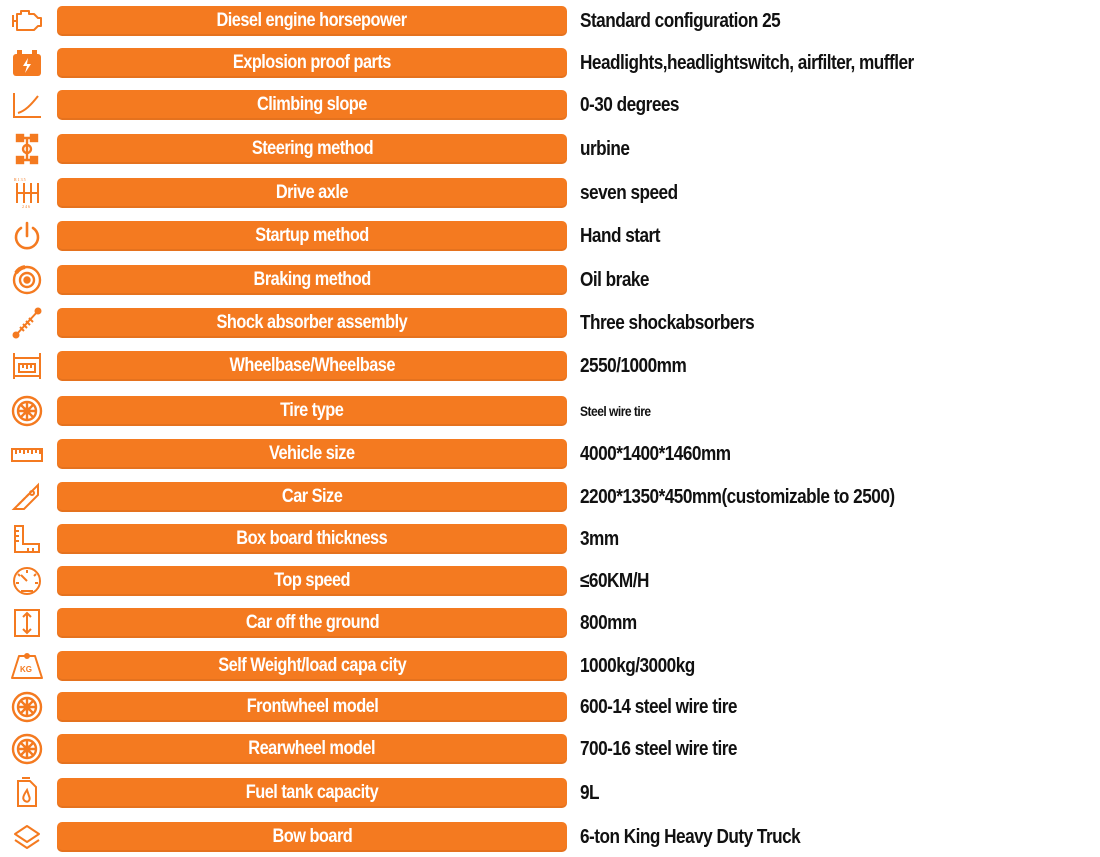 This screenshot has height=857, width=1100. I want to click on spec-label: Self Weight/load capa city, so click(312, 665).